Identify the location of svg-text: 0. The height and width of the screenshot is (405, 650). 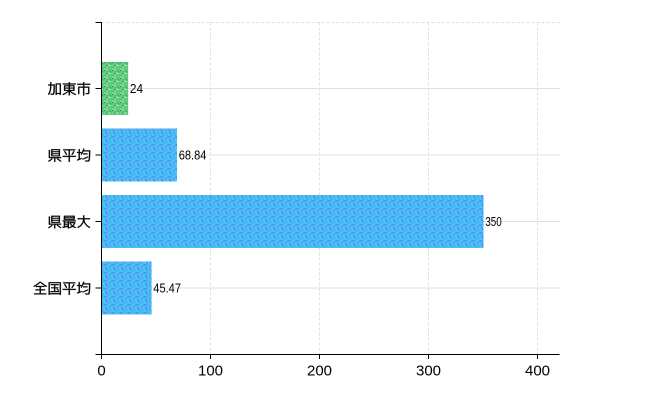
(101, 370).